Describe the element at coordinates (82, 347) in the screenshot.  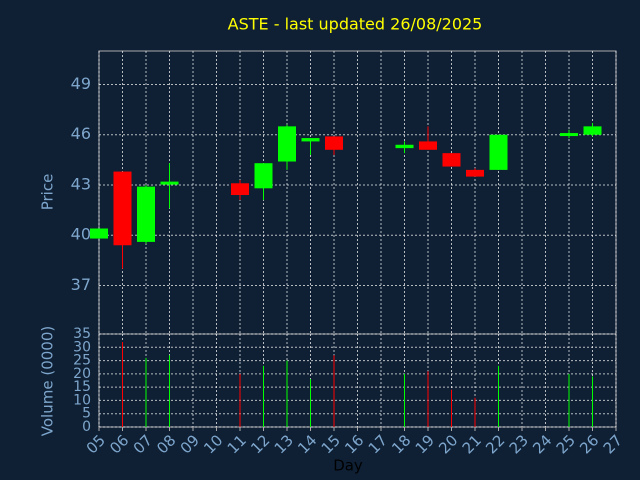
I see `y-tick-label: 30` at that location.